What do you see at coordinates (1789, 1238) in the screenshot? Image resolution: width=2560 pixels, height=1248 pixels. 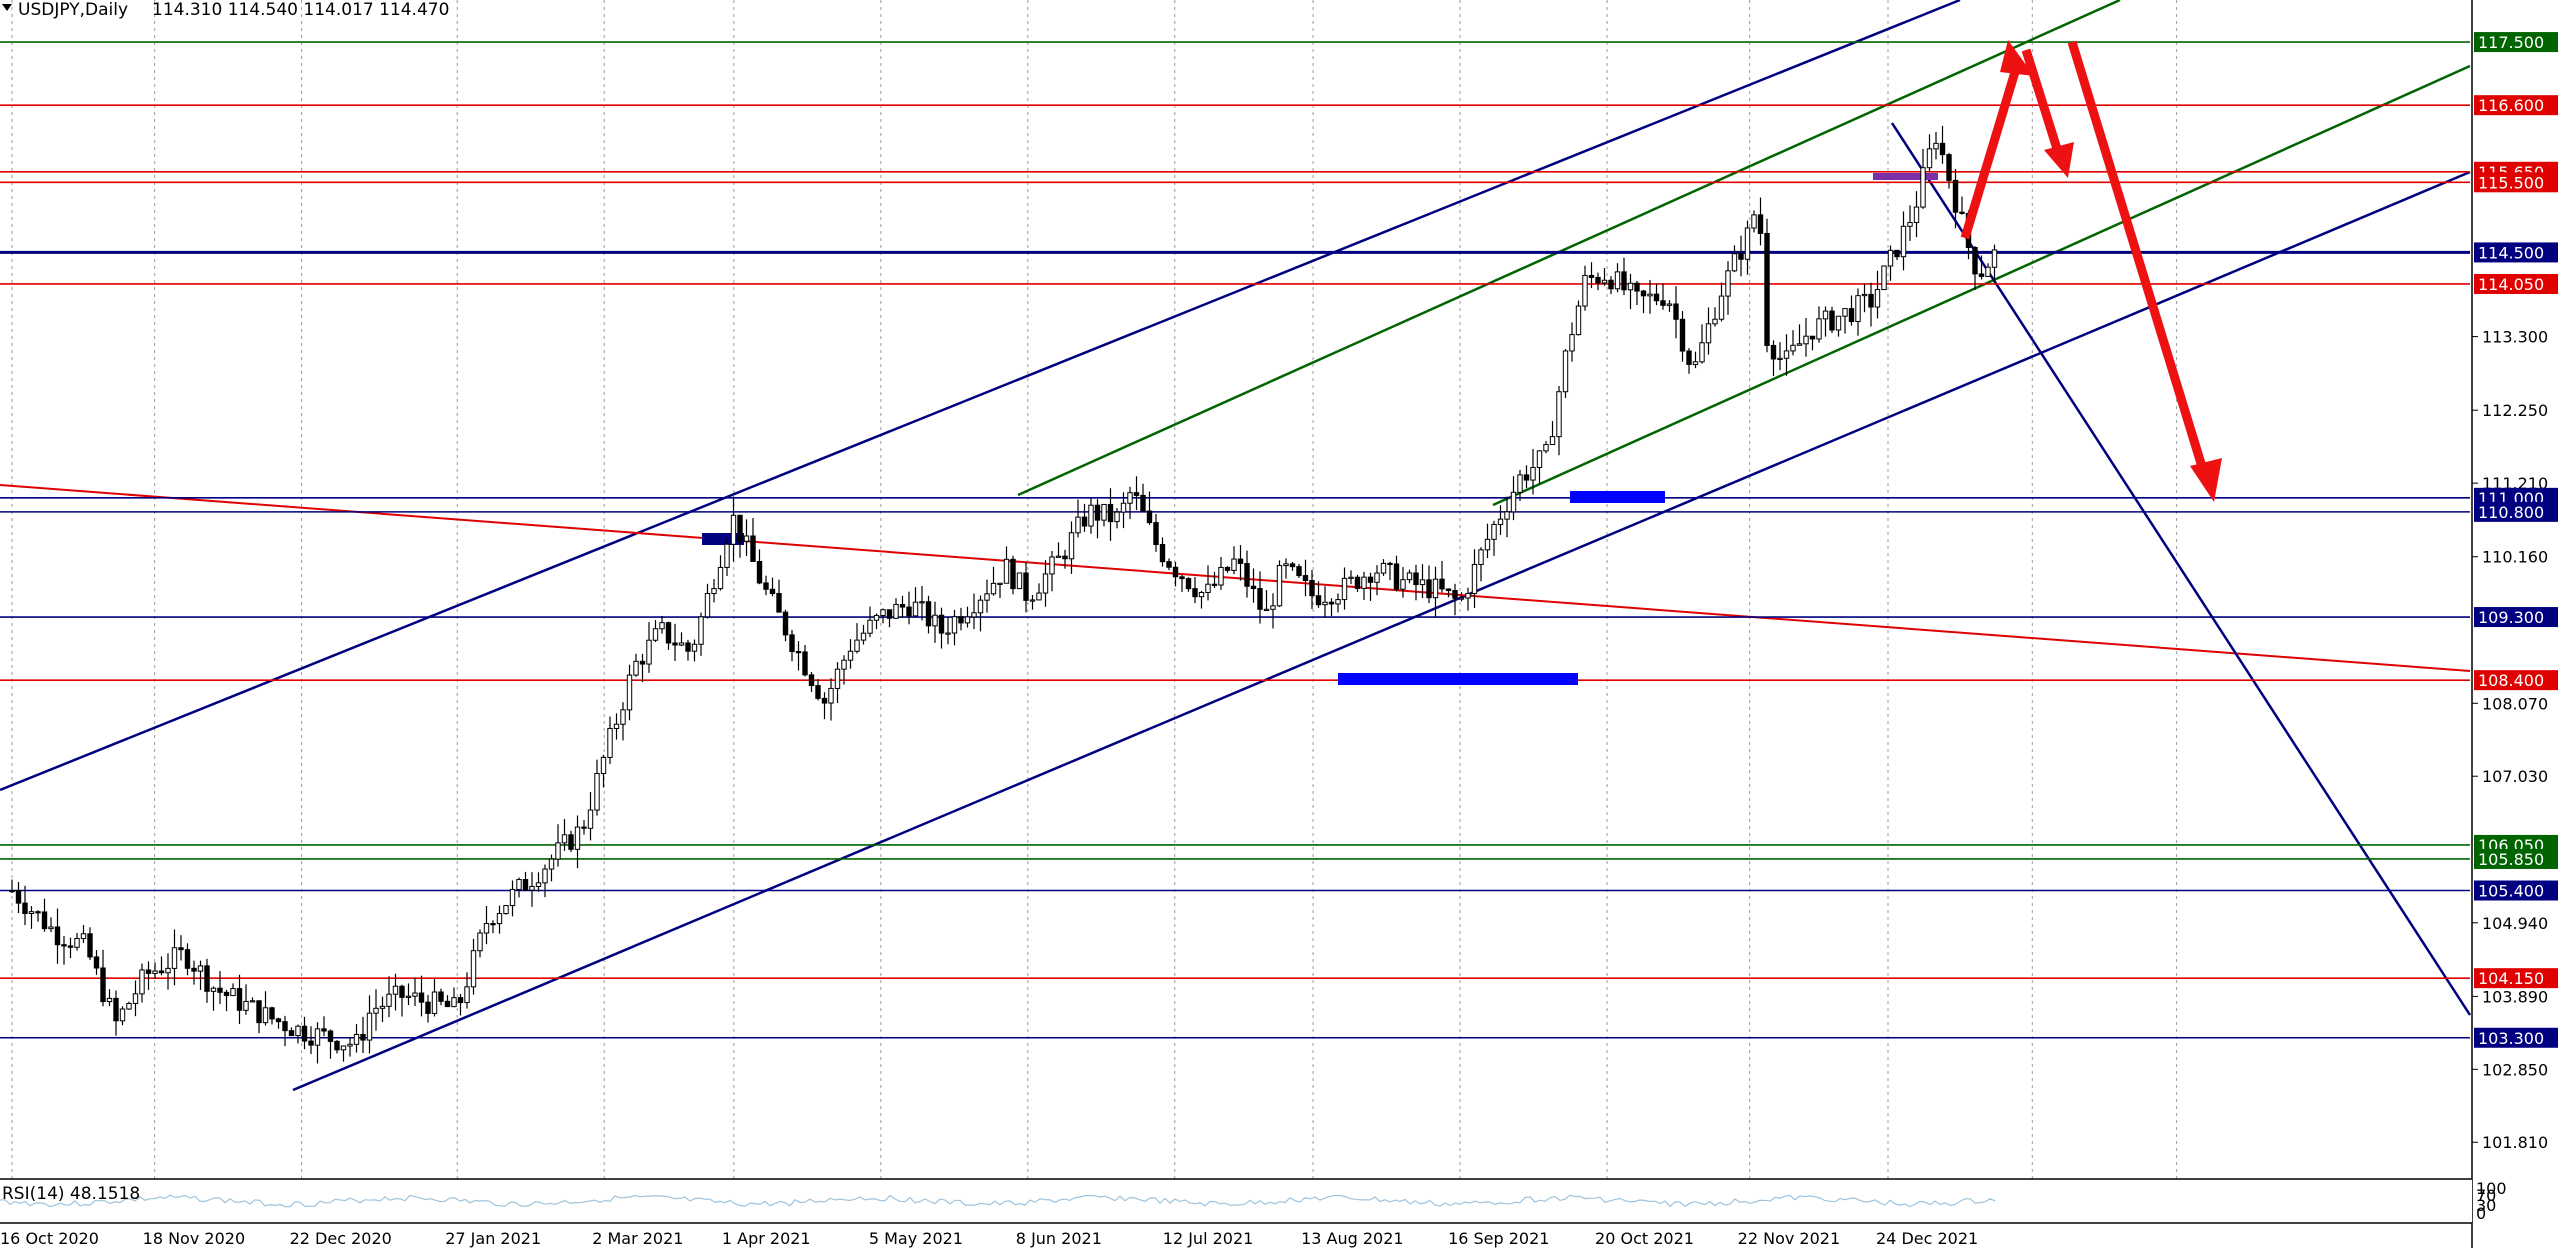 I see `date-tick-12: 22 Nov 2021` at bounding box center [1789, 1238].